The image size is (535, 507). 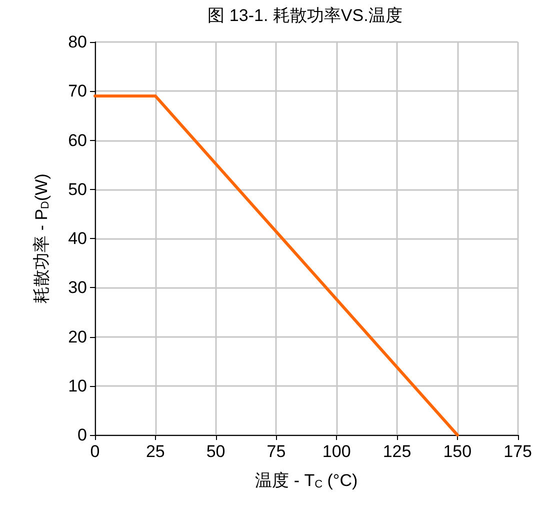 What do you see at coordinates (77, 288) in the screenshot?
I see `y-tick-label: 30` at bounding box center [77, 288].